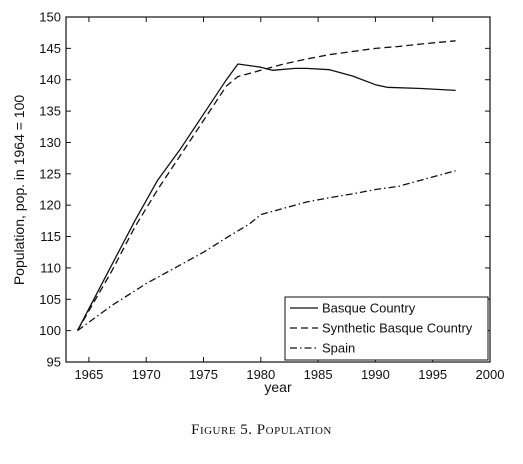  What do you see at coordinates (50, 111) in the screenshot?
I see `y-tick-label: 135` at bounding box center [50, 111].